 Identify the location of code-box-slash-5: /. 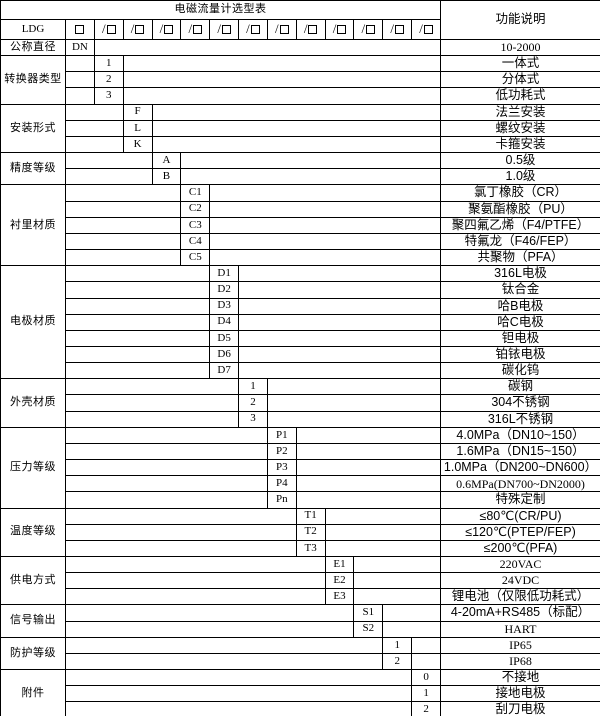
(225, 29).